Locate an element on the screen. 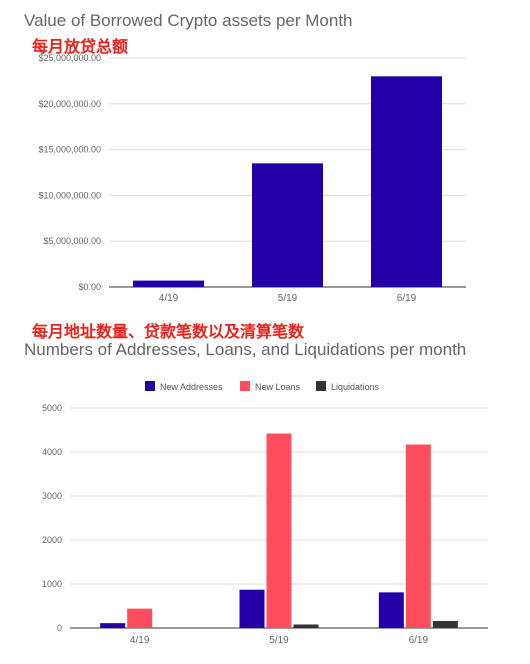  y-tick-label: $10,000,000.00 is located at coordinates (69, 195).